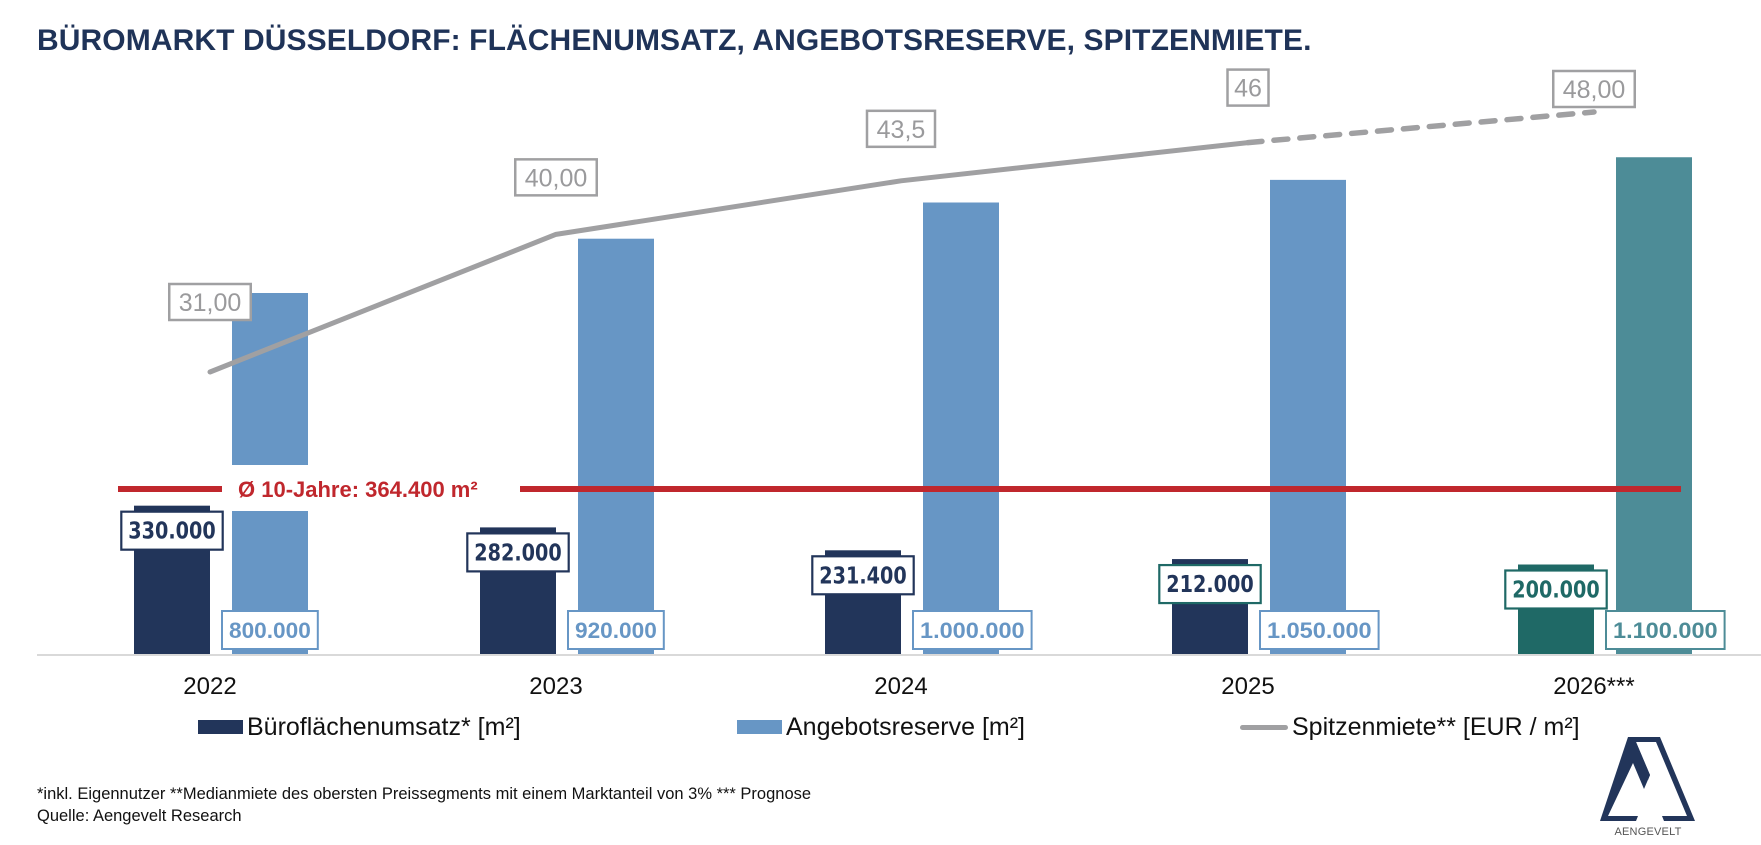  I want to click on legend-item-supply: Angebotsreserve [m²], so click(881, 727).